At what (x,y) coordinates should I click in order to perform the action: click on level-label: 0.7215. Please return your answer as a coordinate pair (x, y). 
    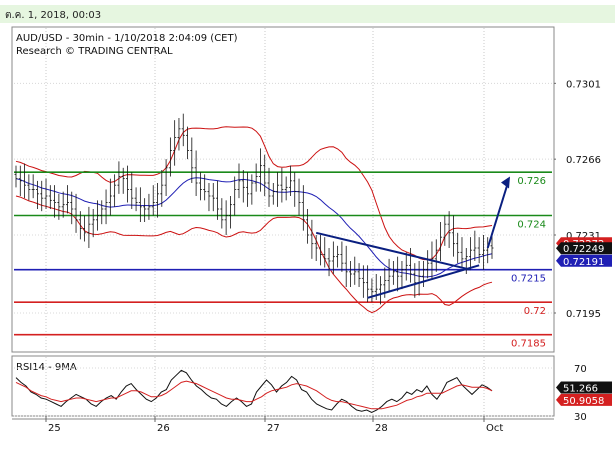
    Looking at the image, I should click on (528, 279).